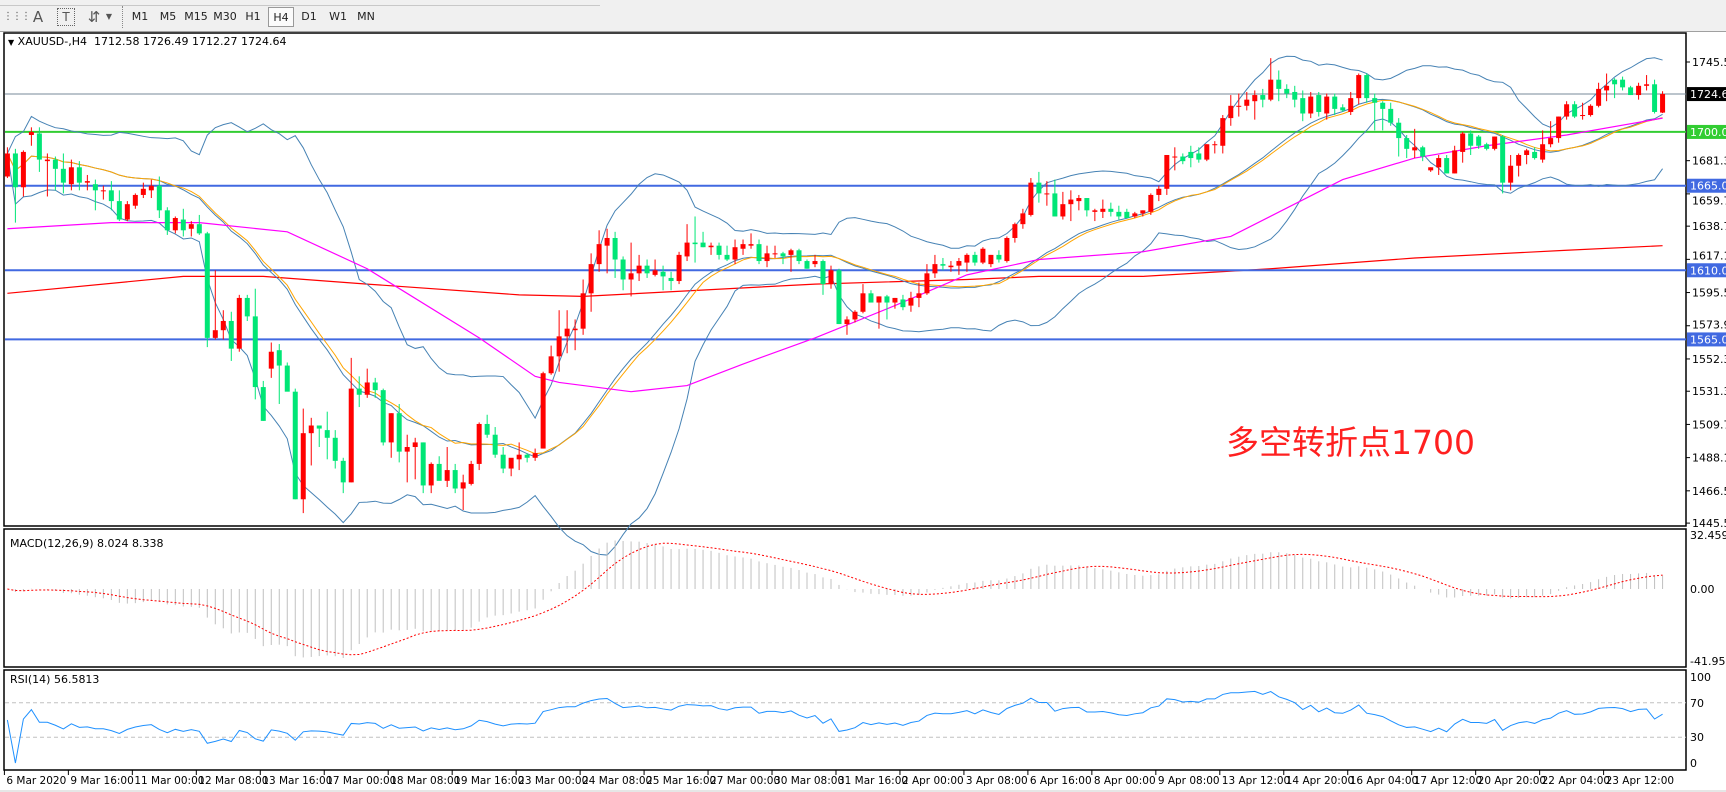 The width and height of the screenshot is (1726, 792). I want to click on timeframe-m30: M30, so click(225, 16).